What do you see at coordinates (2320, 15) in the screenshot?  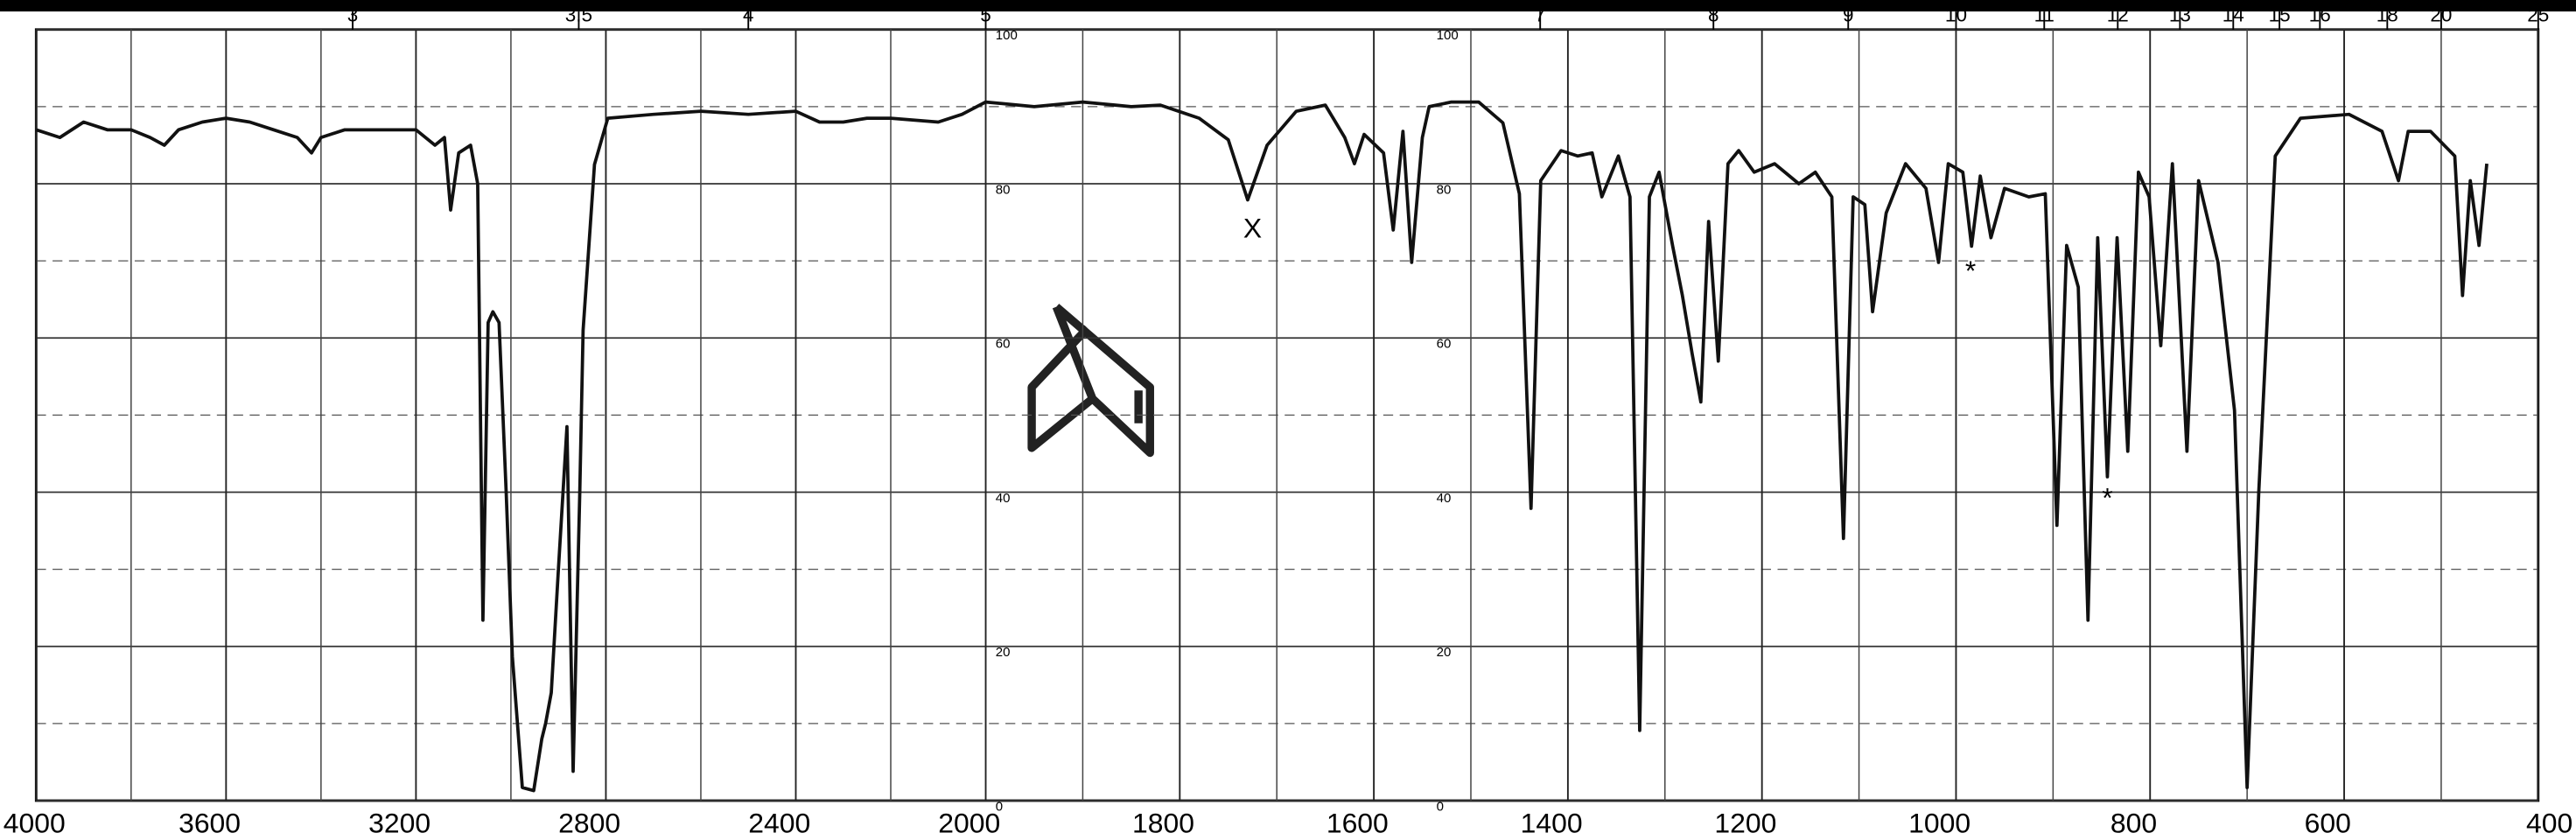 I see `x2-tick-label: 16` at bounding box center [2320, 15].